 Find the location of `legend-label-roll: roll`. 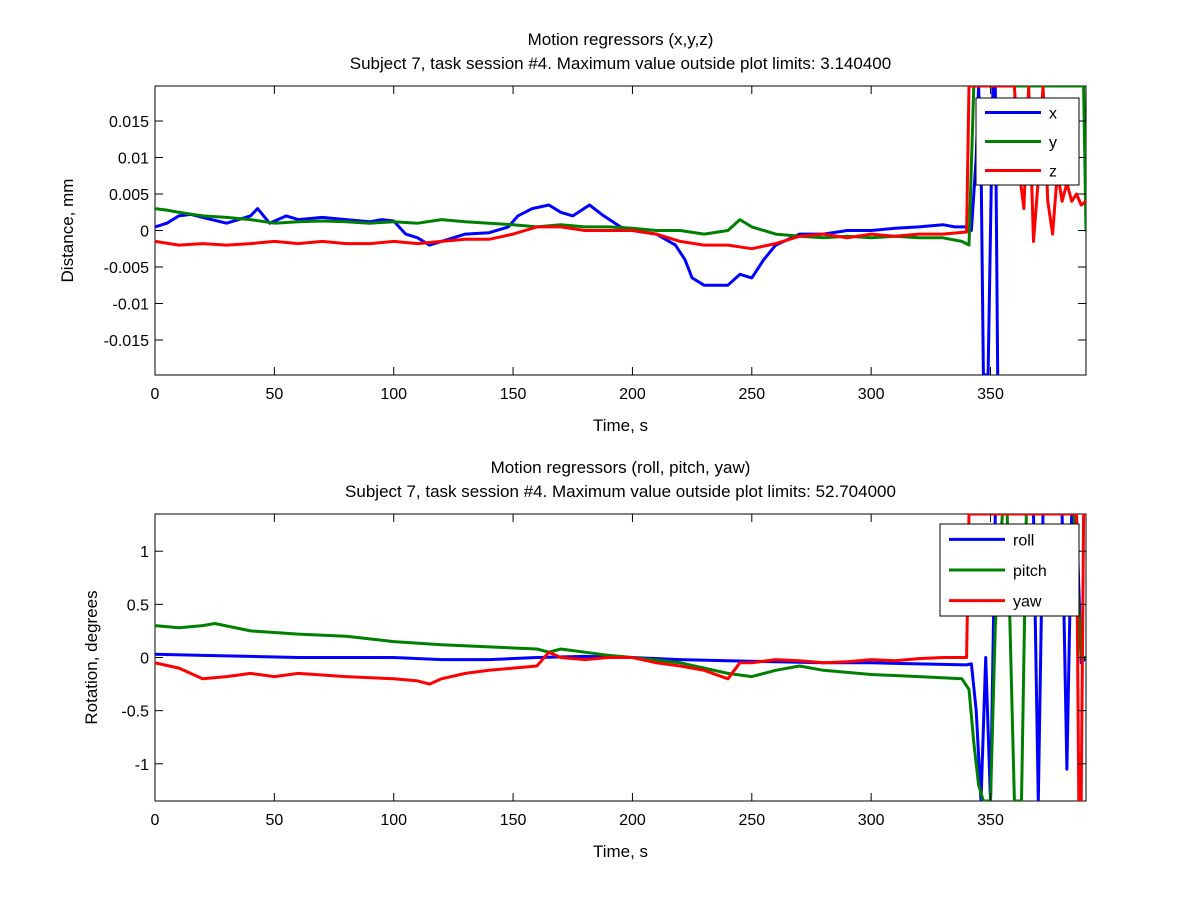

legend-label-roll: roll is located at coordinates (1023, 540).